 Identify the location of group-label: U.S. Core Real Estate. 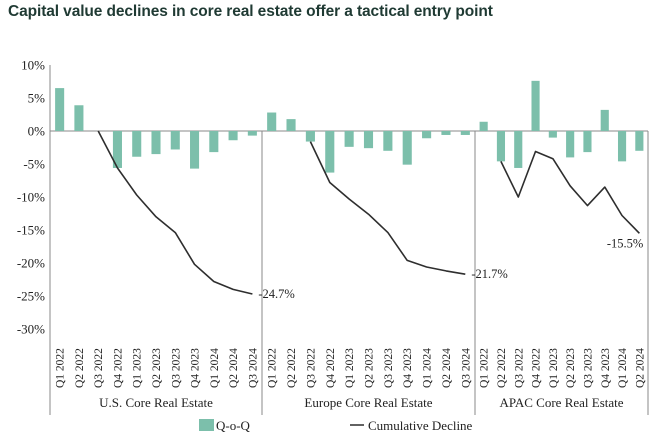
(156, 402).